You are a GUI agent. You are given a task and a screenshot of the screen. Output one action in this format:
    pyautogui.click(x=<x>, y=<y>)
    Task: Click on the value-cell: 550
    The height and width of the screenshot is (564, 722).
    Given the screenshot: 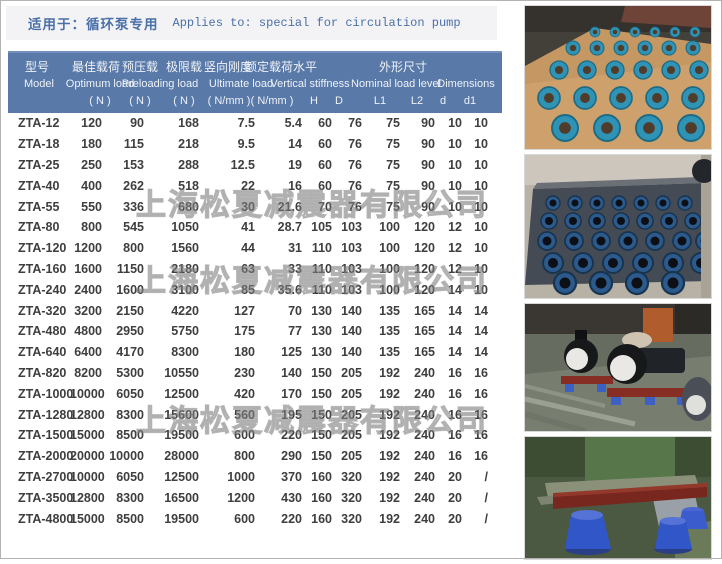 What is the action you would take?
    pyautogui.click(x=91, y=206)
    